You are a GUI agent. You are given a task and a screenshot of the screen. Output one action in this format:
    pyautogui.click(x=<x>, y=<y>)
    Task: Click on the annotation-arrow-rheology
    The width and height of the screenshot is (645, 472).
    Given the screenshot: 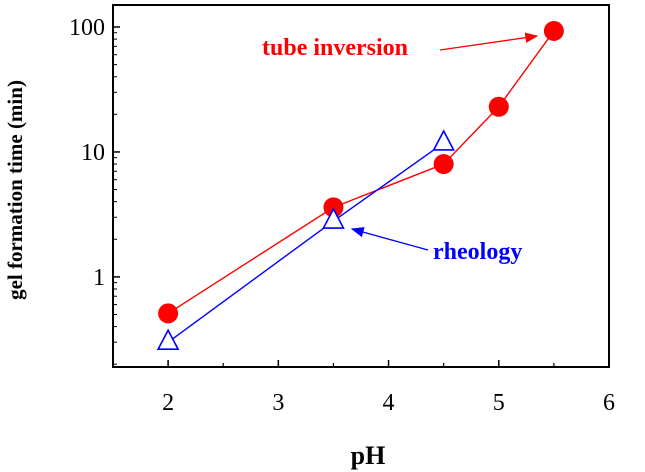 What is the action you would take?
    pyautogui.click(x=389, y=239)
    